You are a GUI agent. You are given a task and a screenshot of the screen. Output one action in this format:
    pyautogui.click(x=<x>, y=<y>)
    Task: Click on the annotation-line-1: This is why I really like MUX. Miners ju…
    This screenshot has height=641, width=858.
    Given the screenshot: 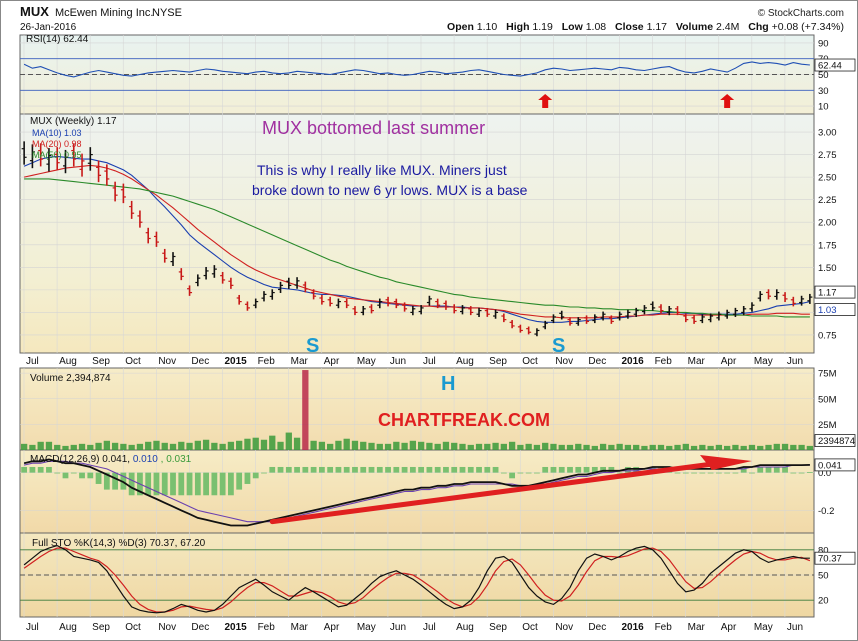 What is the action you would take?
    pyautogui.click(x=382, y=170)
    